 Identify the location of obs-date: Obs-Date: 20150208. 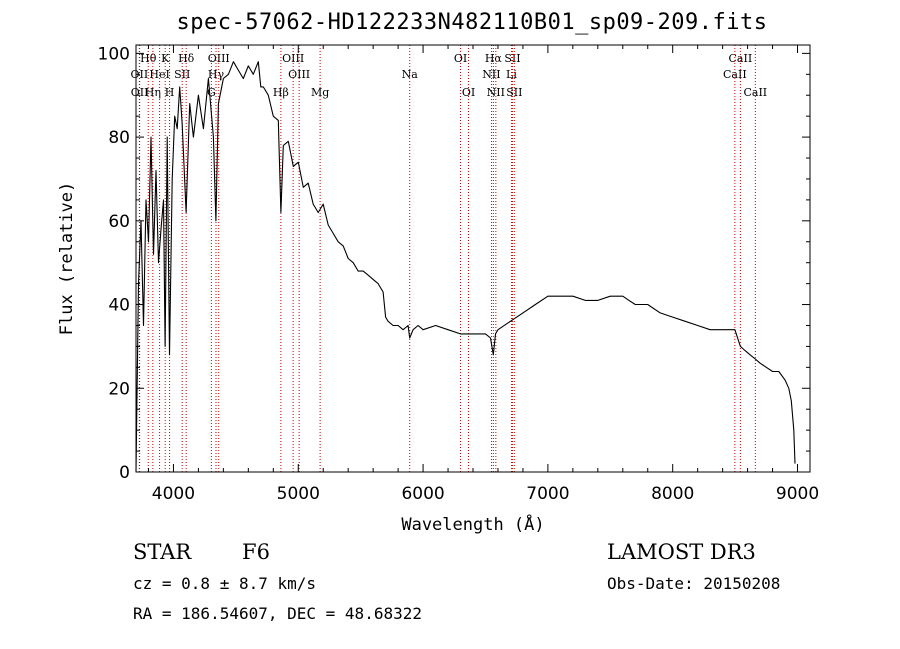
(694, 583).